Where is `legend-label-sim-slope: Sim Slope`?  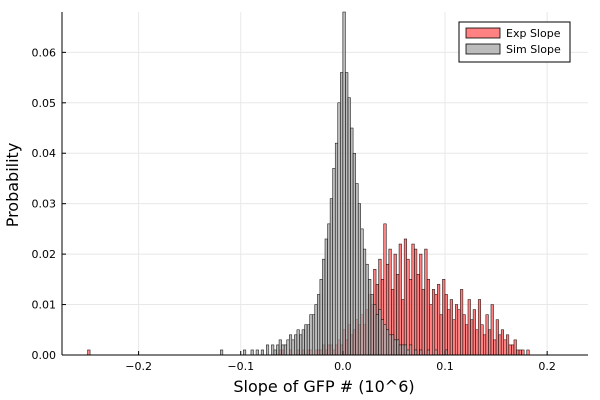
legend-label-sim-slope: Sim Slope is located at coordinates (533, 49).